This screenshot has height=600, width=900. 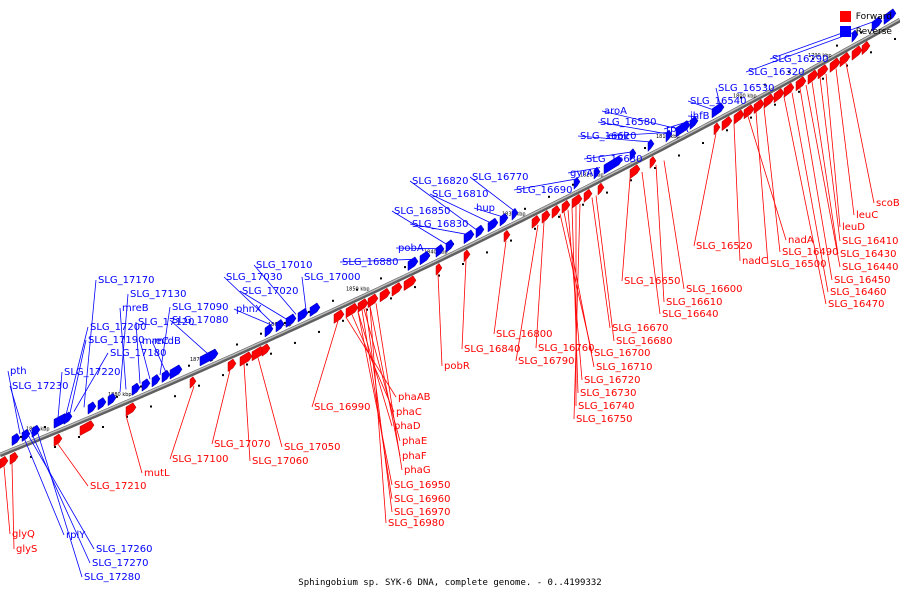 What do you see at coordinates (862, 280) in the screenshot?
I see `forward-gene-label: SLG_16450` at bounding box center [862, 280].